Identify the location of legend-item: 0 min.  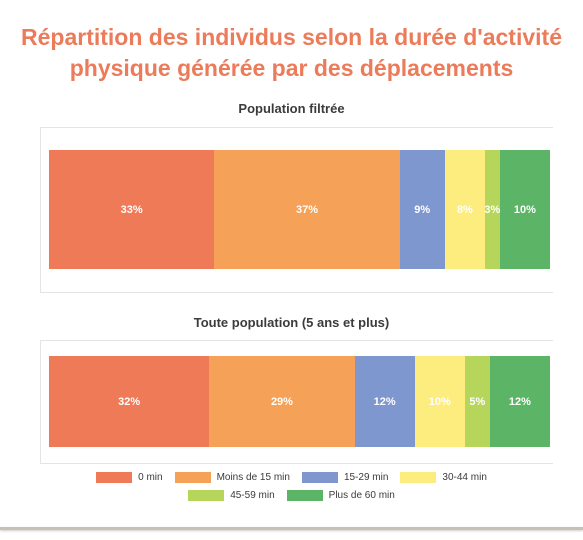
(129, 477).